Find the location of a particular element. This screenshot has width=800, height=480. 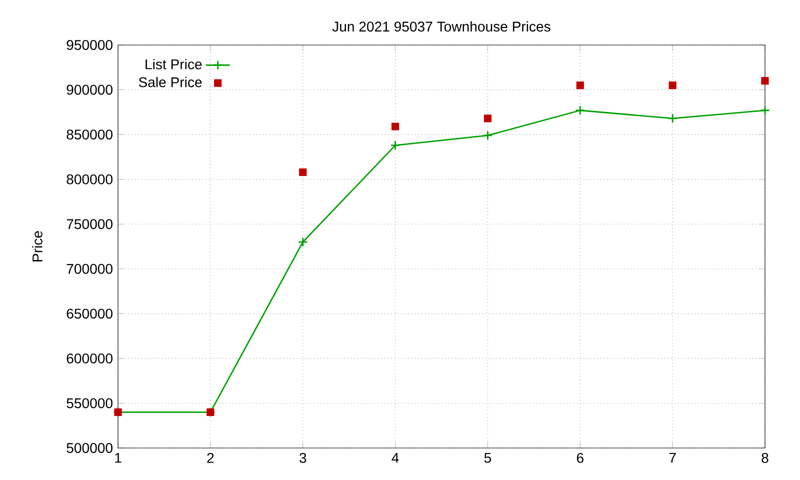

x-tick-label: 4 is located at coordinates (395, 457).